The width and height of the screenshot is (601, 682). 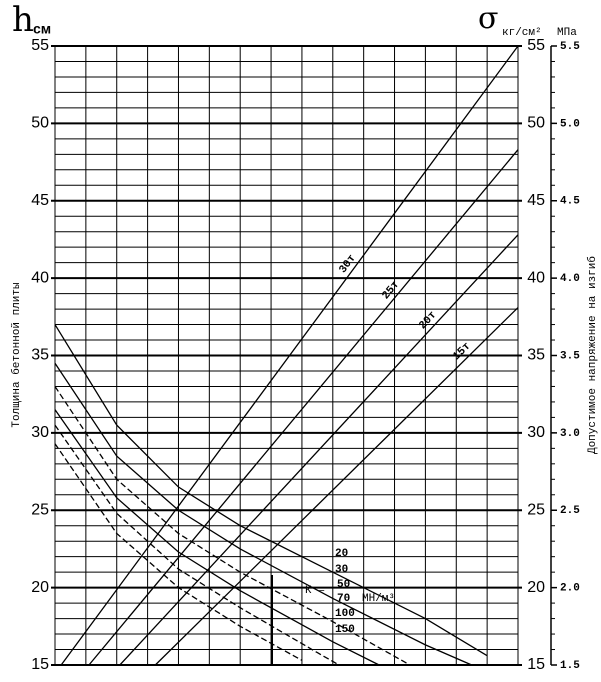 I want to click on y2-tick-label: 25, so click(x=536, y=509).